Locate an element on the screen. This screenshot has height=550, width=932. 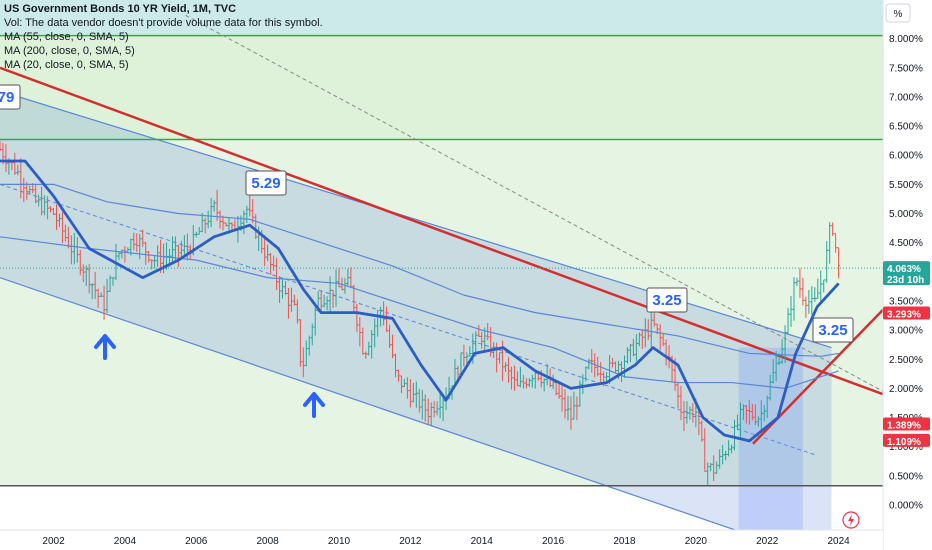
legend-ma-200: MA (200, close, 0, SMA, 5) is located at coordinates (69, 51).